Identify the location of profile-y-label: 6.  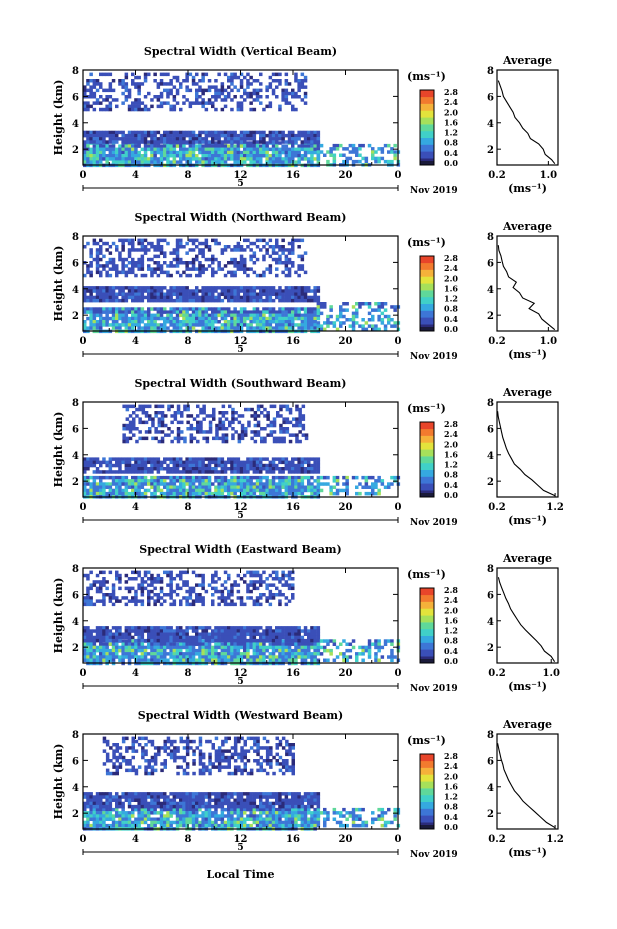
(490, 263).